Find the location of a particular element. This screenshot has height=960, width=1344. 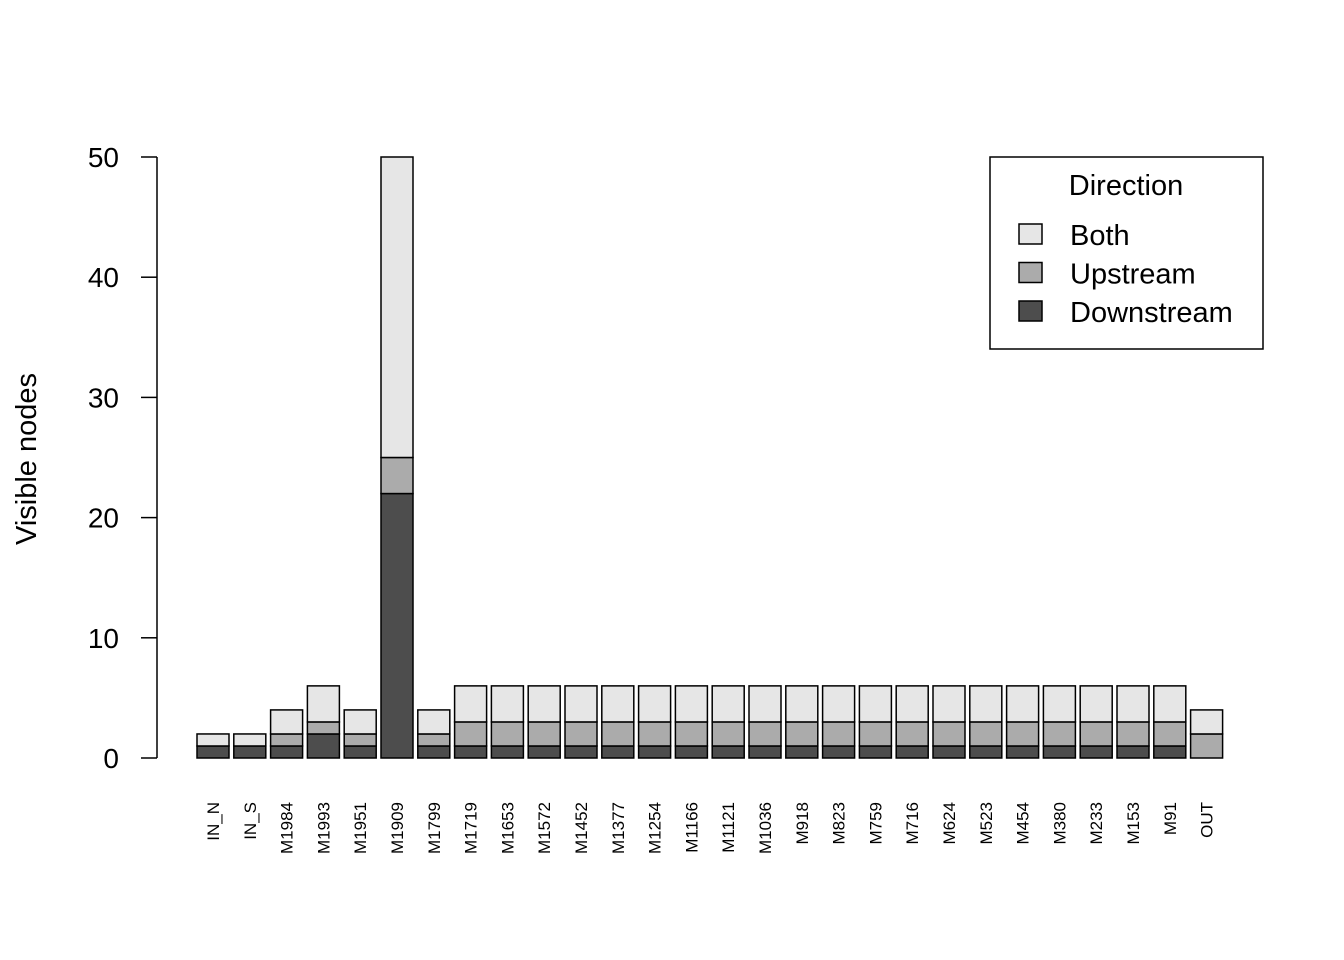

x-tick-label: M1909 is located at coordinates (397, 828).